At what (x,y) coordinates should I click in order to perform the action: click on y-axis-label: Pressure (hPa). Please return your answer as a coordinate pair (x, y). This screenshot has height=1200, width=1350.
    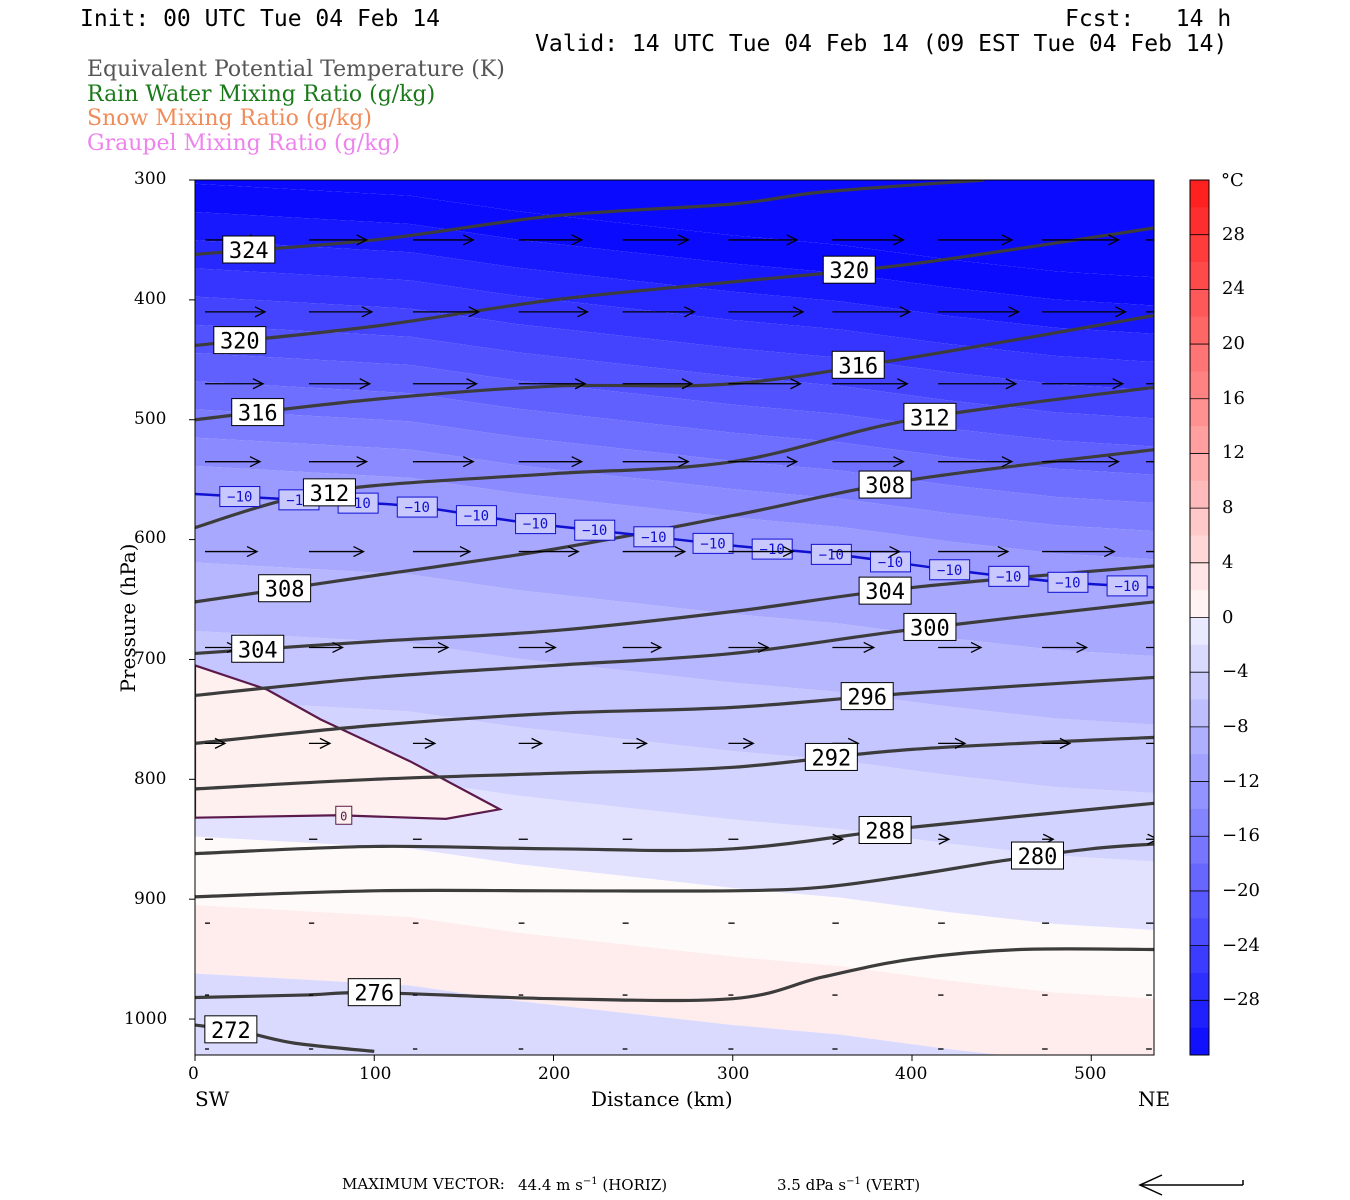
    Looking at the image, I should click on (128, 618).